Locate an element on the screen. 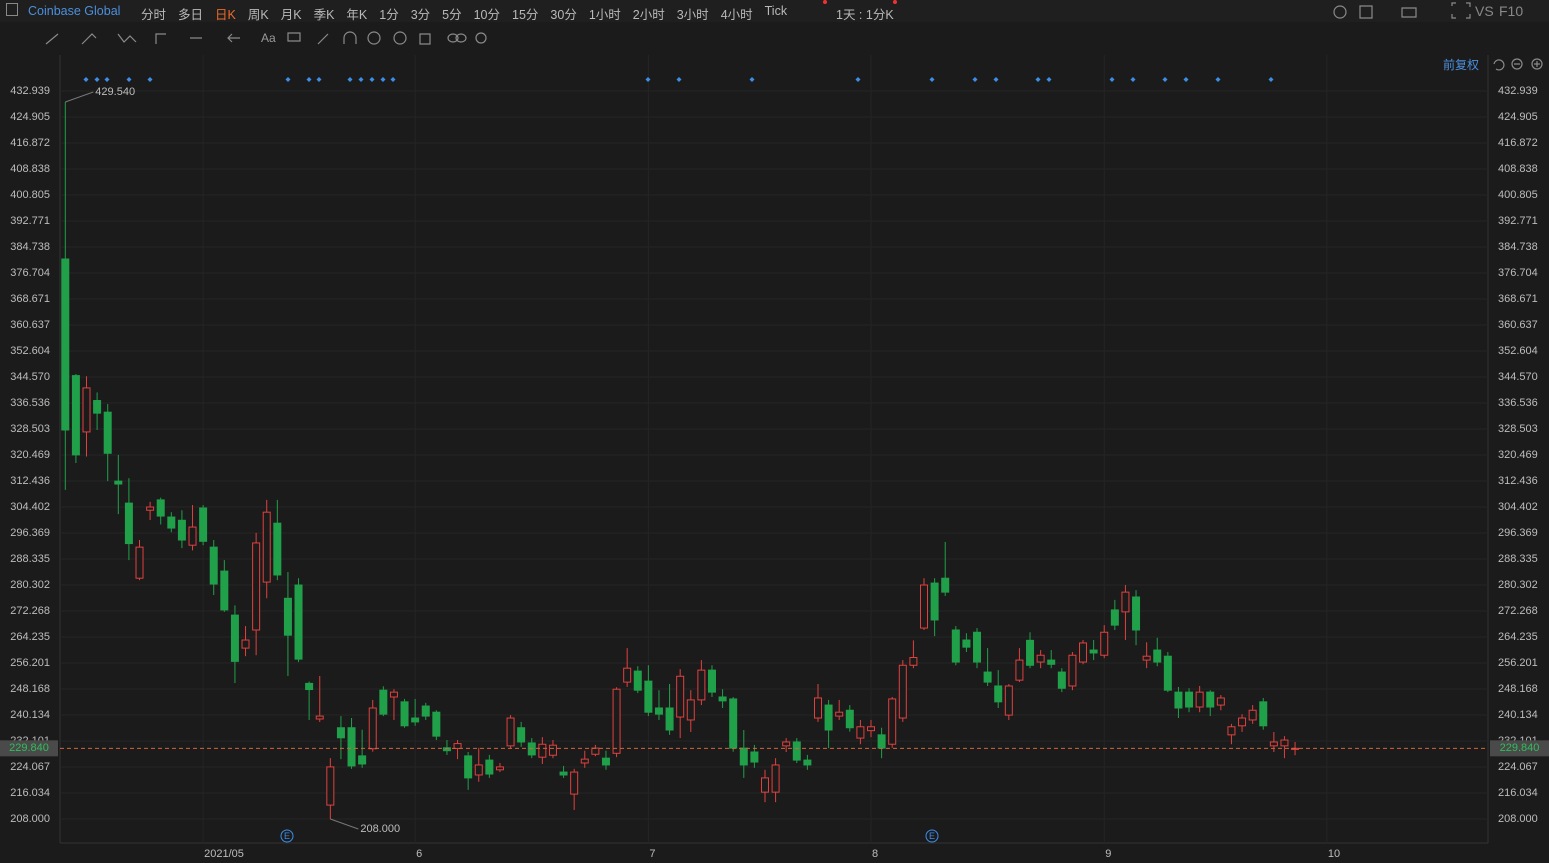 The image size is (1549, 863). adjust: 前复权 is located at coordinates (1461, 65).